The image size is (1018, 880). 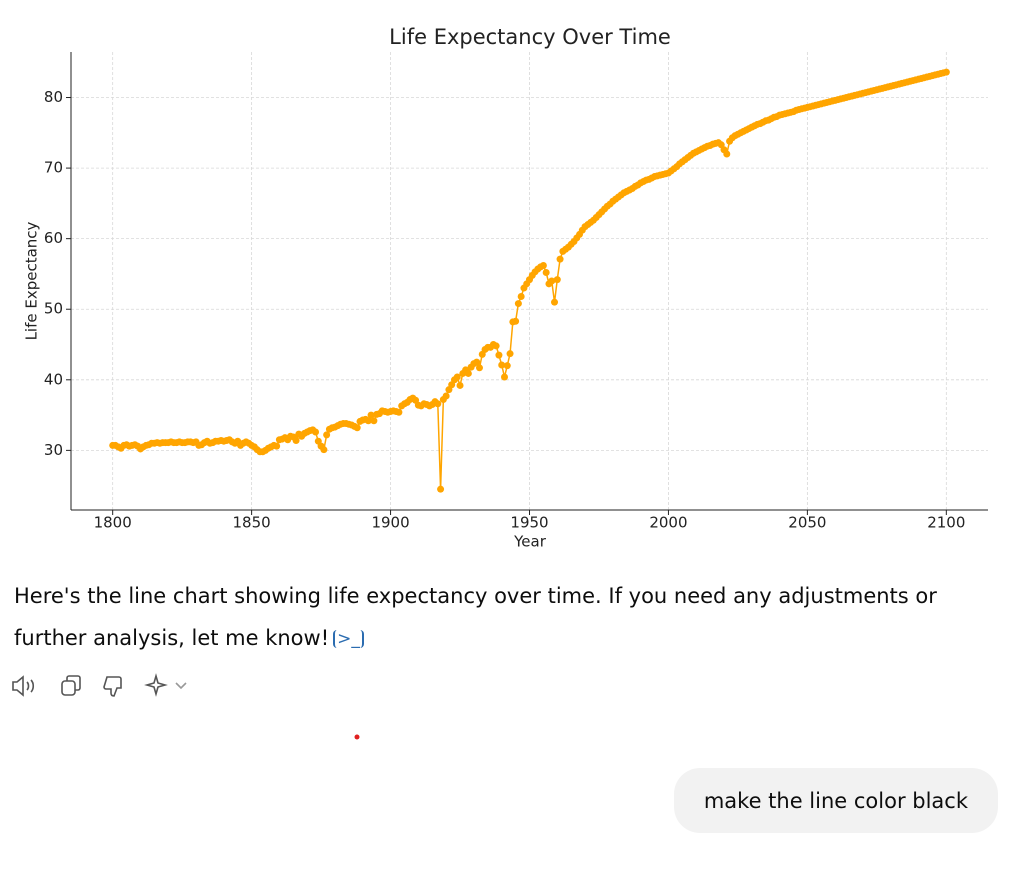 What do you see at coordinates (53, 238) in the screenshot?
I see `y-tick-label: 60` at bounding box center [53, 238].